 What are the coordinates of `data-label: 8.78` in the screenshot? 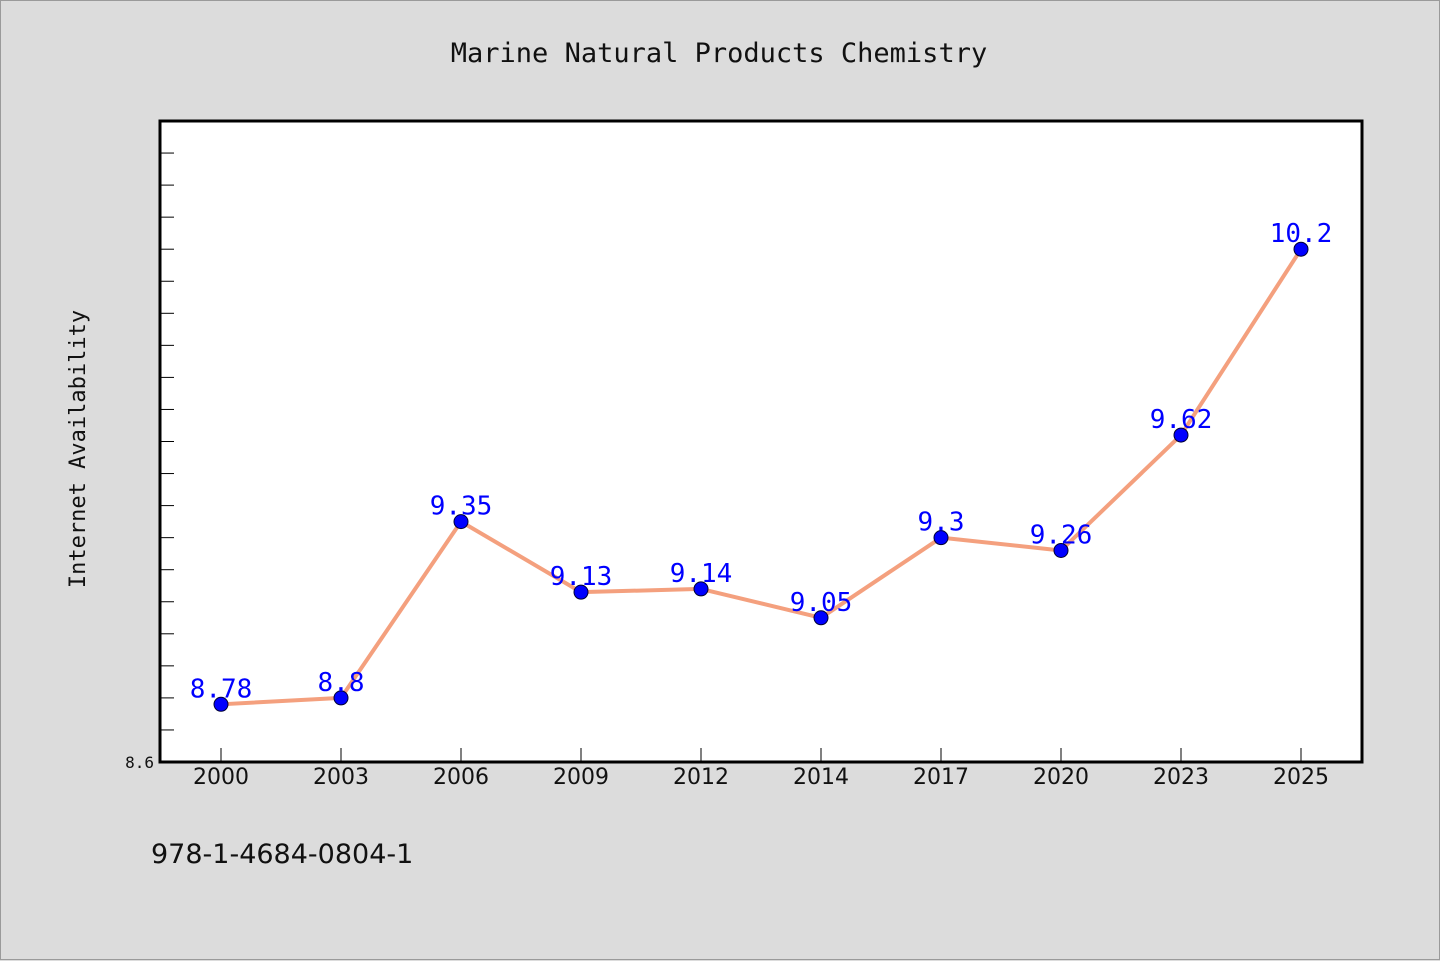 It's located at (221, 689).